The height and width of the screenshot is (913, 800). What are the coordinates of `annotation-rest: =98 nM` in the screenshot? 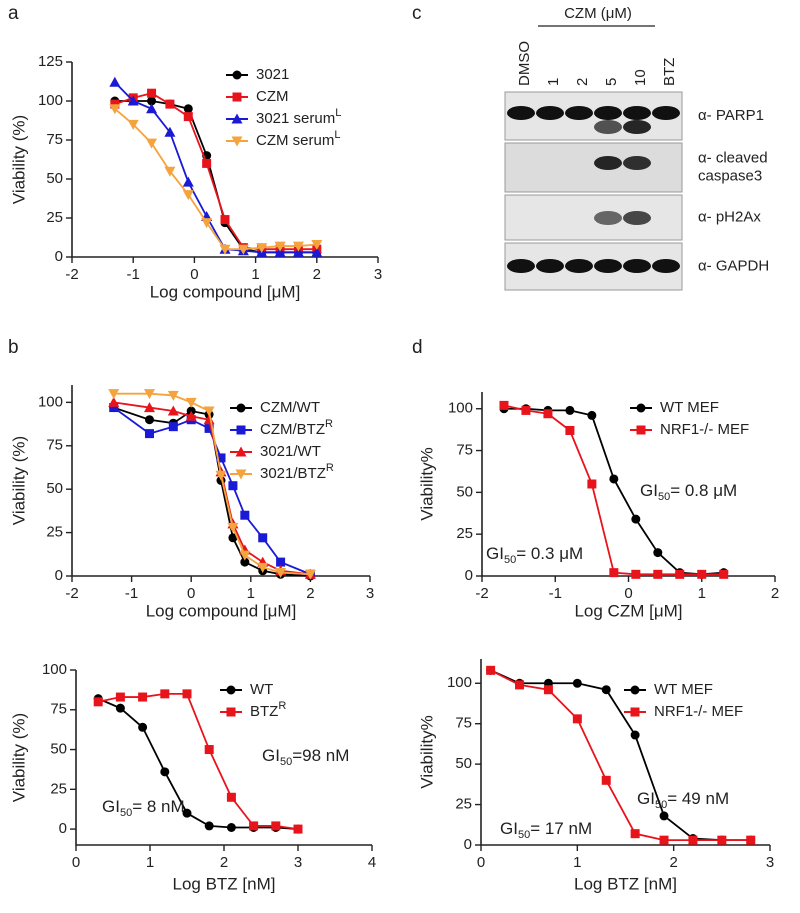 It's located at (320, 755).